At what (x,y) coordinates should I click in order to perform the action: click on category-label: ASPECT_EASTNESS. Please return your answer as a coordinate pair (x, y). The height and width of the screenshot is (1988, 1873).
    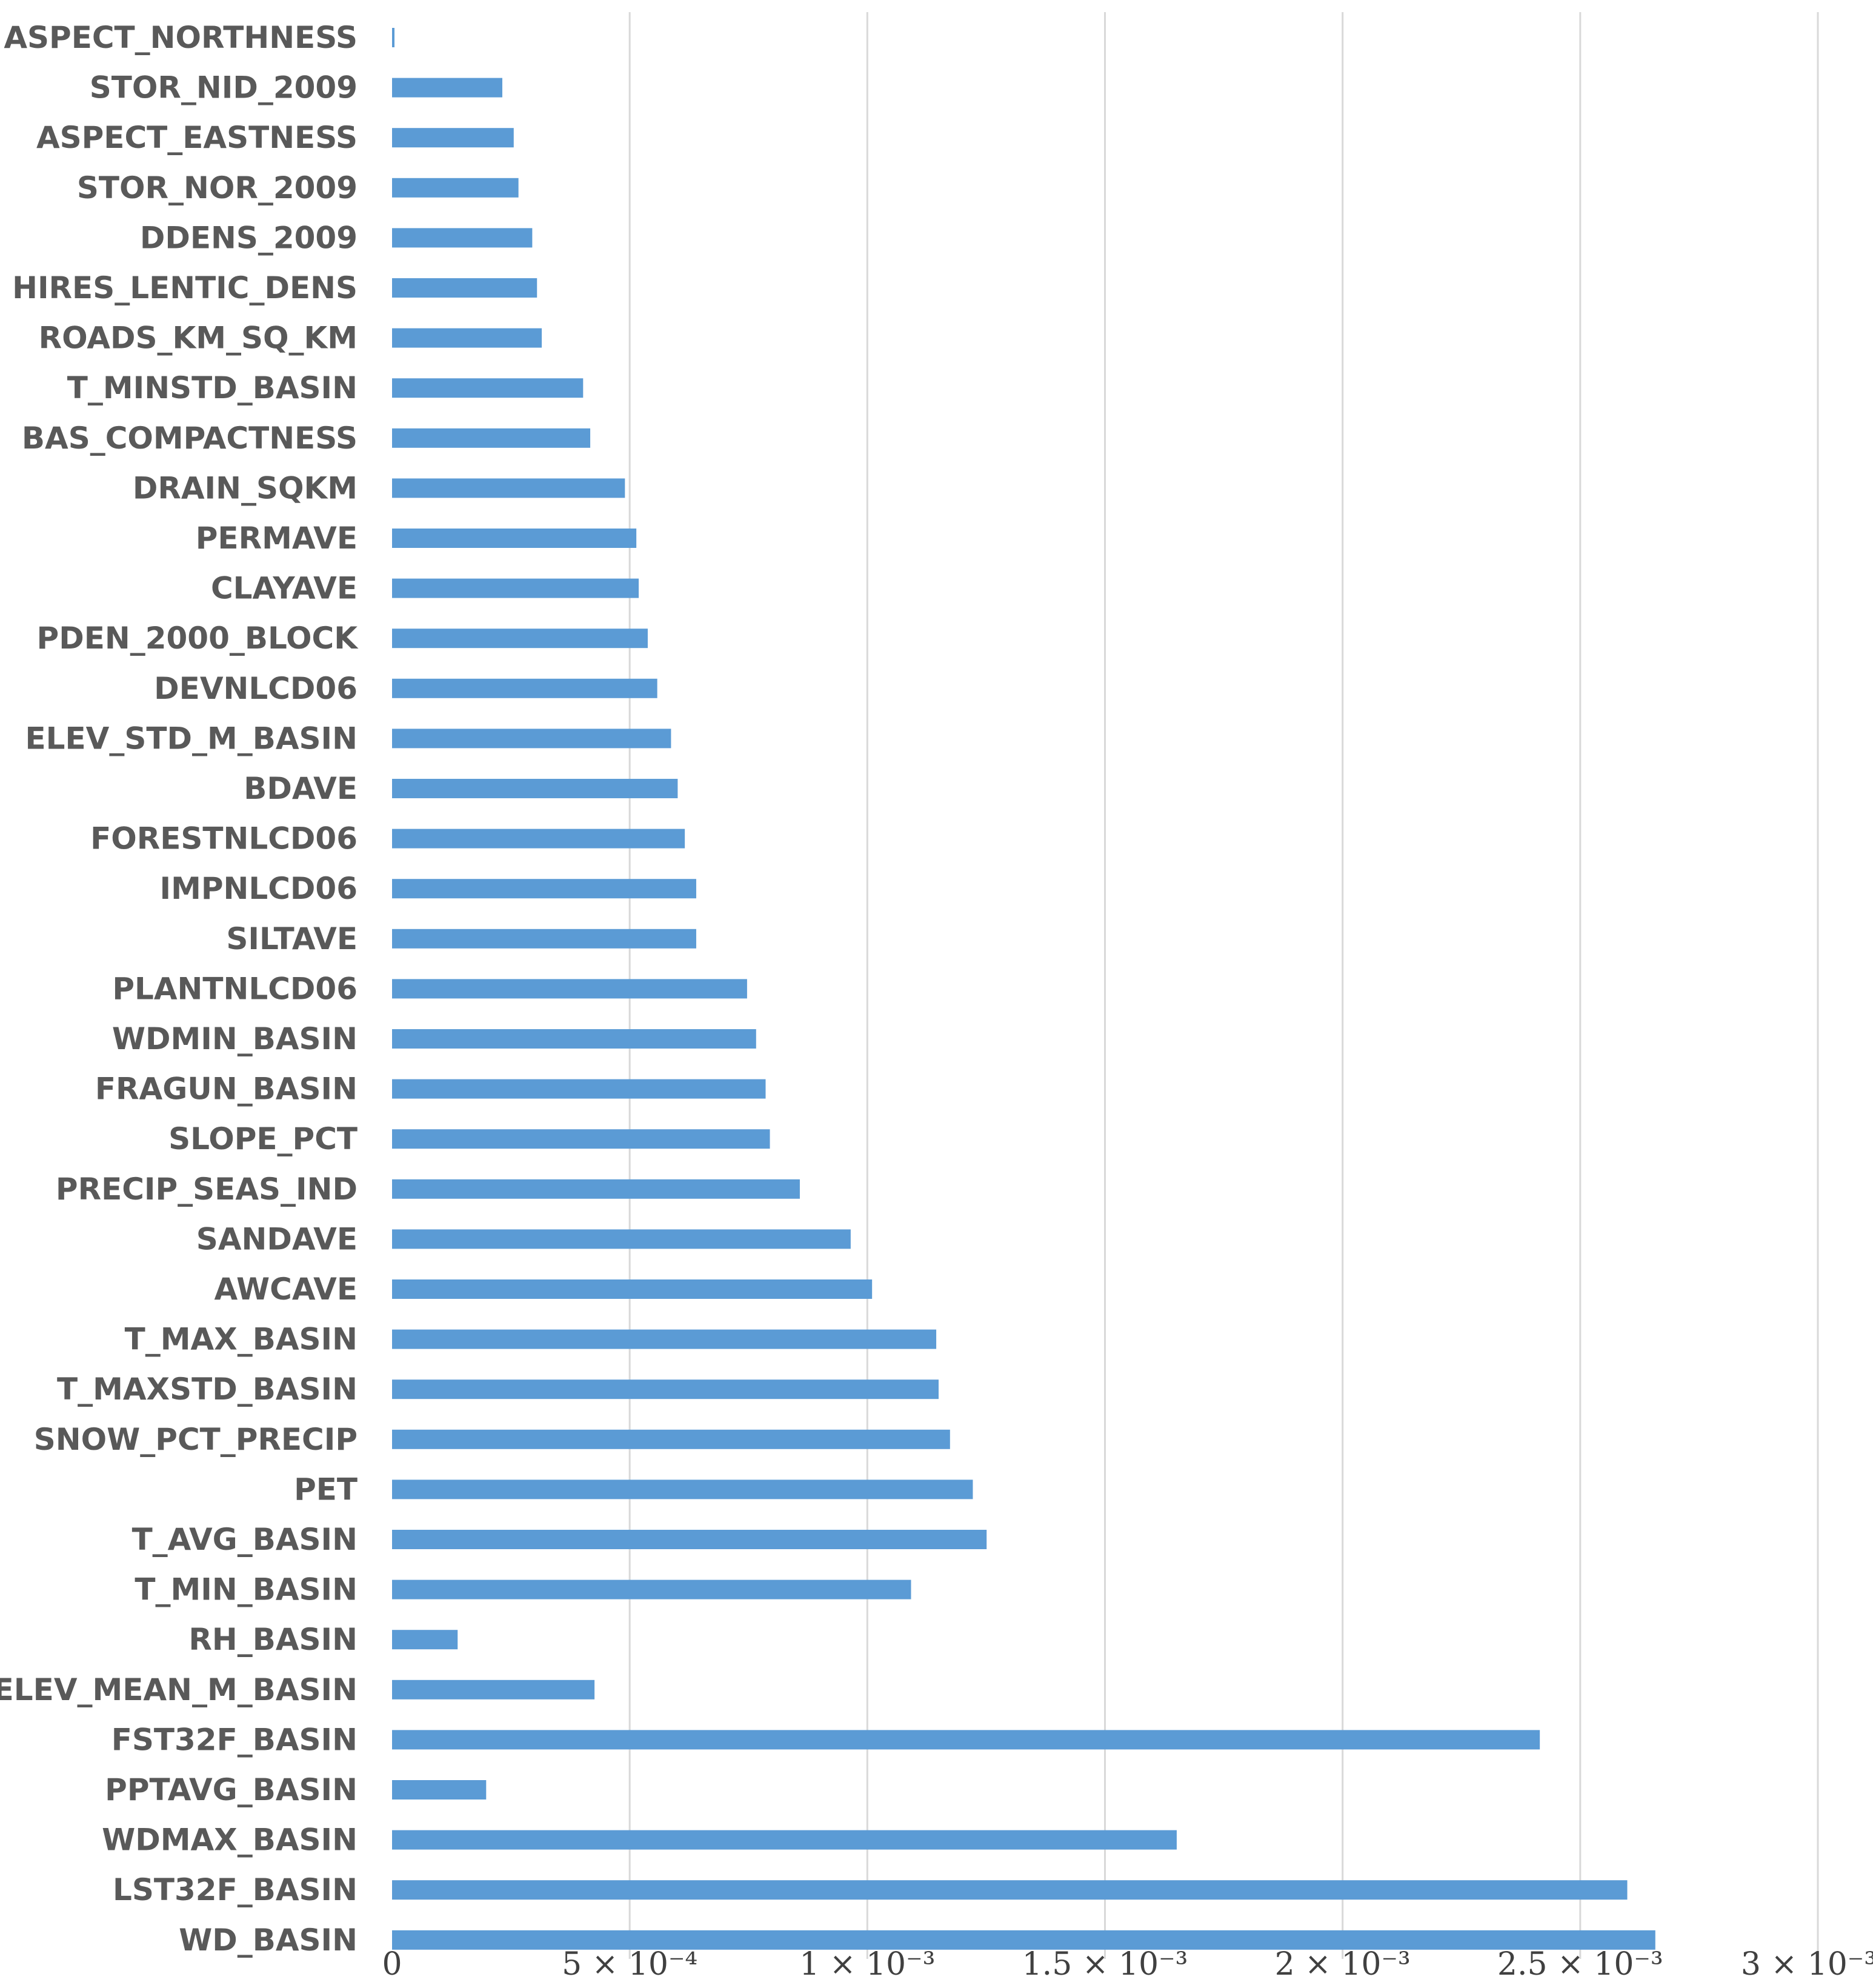
    Looking at the image, I should click on (197, 137).